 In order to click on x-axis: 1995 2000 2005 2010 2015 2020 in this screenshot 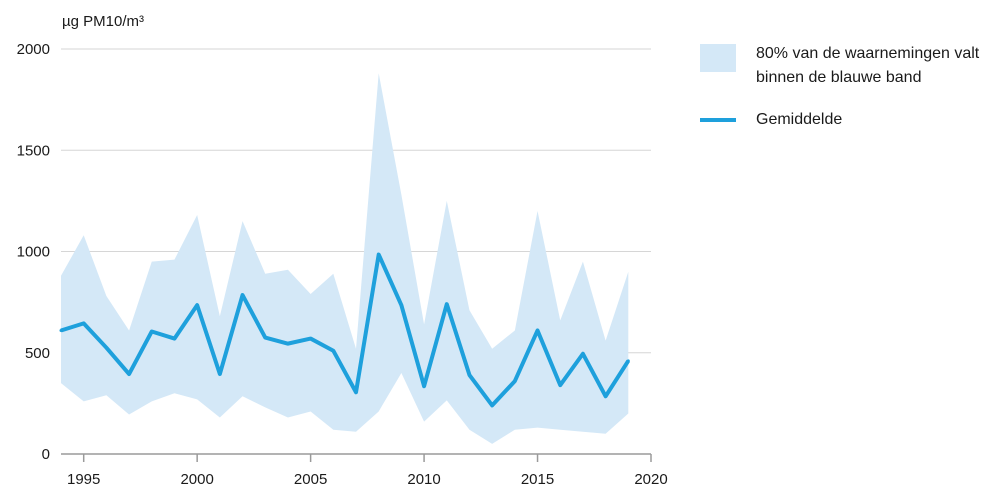, I will do `click(367, 471)`.